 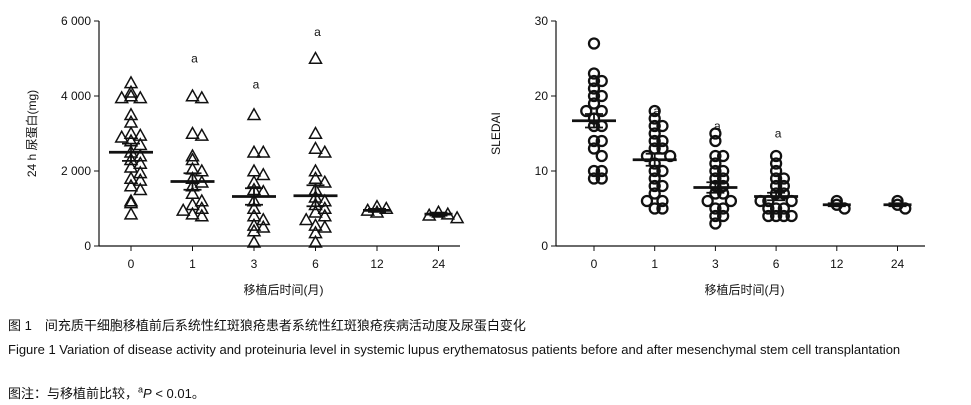 What do you see at coordinates (542, 171) in the screenshot?
I see `y-tick-label: 10` at bounding box center [542, 171].